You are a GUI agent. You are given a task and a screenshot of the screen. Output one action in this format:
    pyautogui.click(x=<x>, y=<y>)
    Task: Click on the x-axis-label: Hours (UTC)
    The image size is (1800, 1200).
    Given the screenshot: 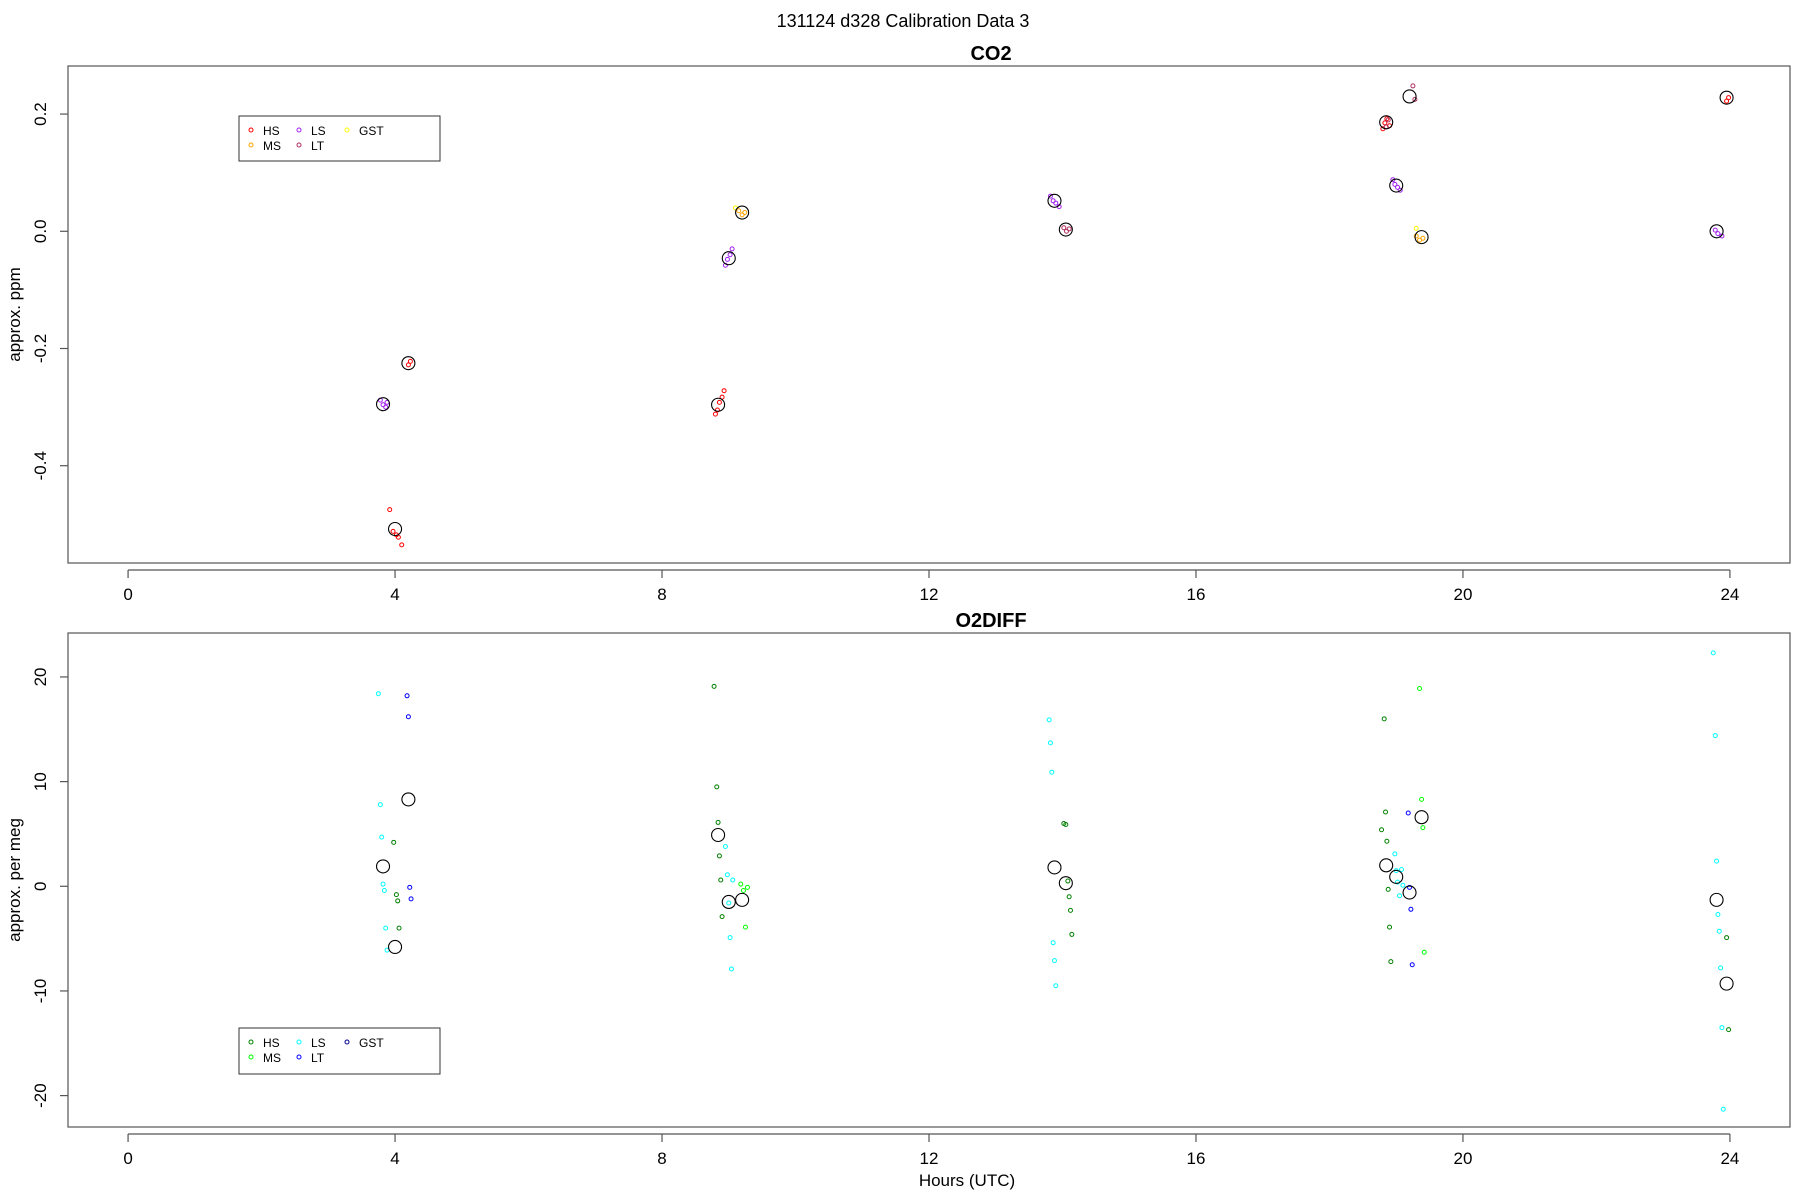 What is the action you would take?
    pyautogui.click(x=967, y=1180)
    